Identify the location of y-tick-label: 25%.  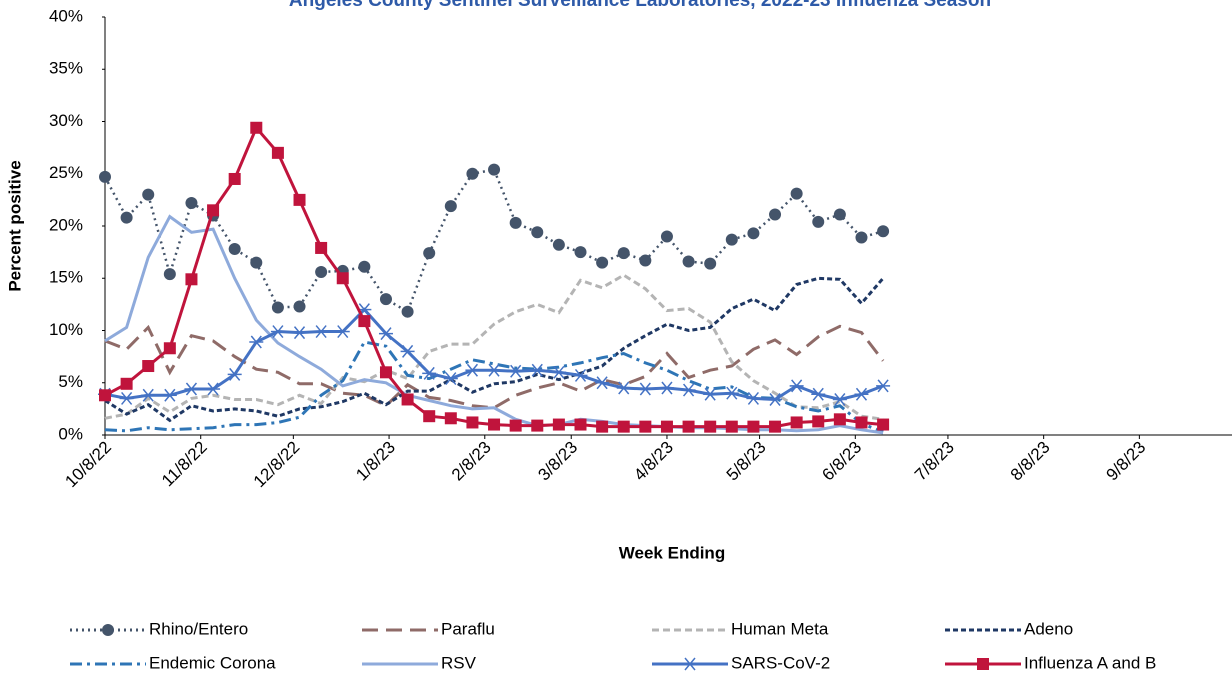
(66, 172).